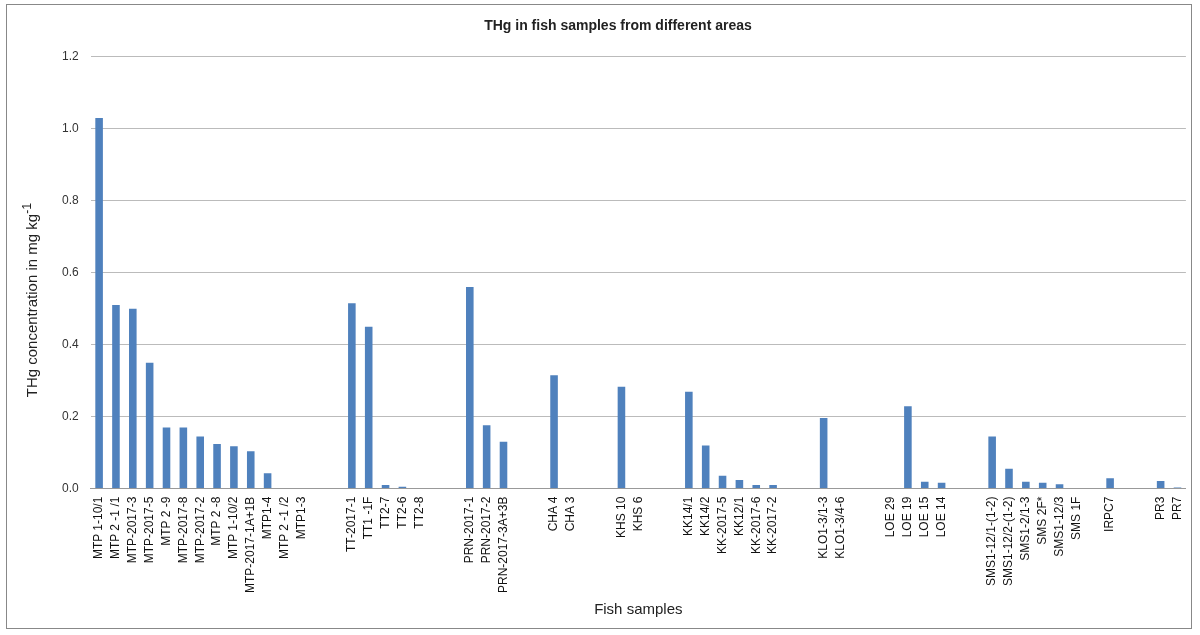  What do you see at coordinates (1058, 526) in the screenshot?
I see `x-tick-label: SMS1-12/3` at bounding box center [1058, 526].